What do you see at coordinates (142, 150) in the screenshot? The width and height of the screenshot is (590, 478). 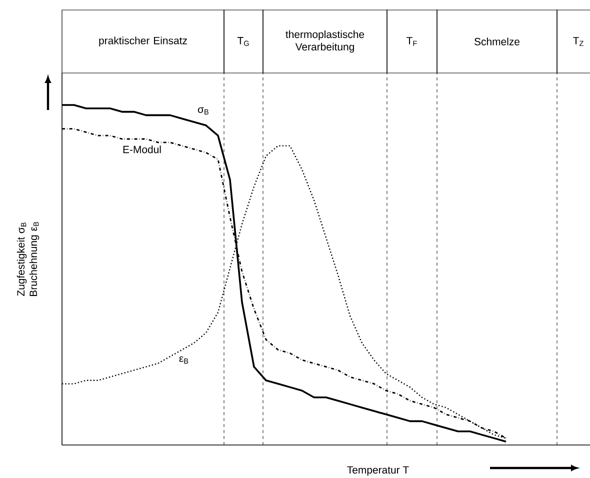 I see `series-label: E-Modul` at bounding box center [142, 150].